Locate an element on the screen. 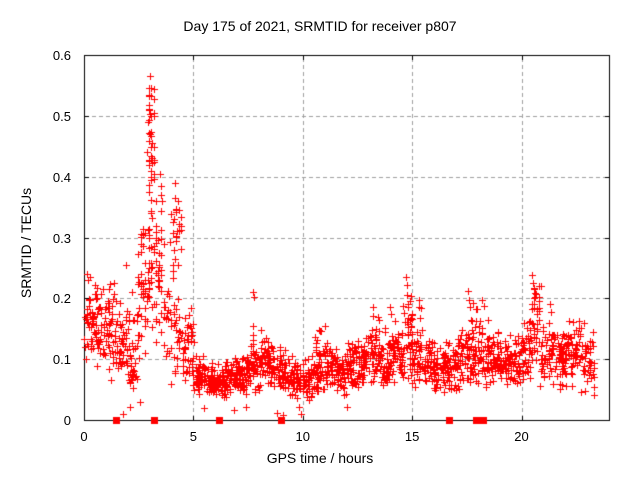 The width and height of the screenshot is (640, 480). x-axis-label: GPS time / hours is located at coordinates (320, 458).